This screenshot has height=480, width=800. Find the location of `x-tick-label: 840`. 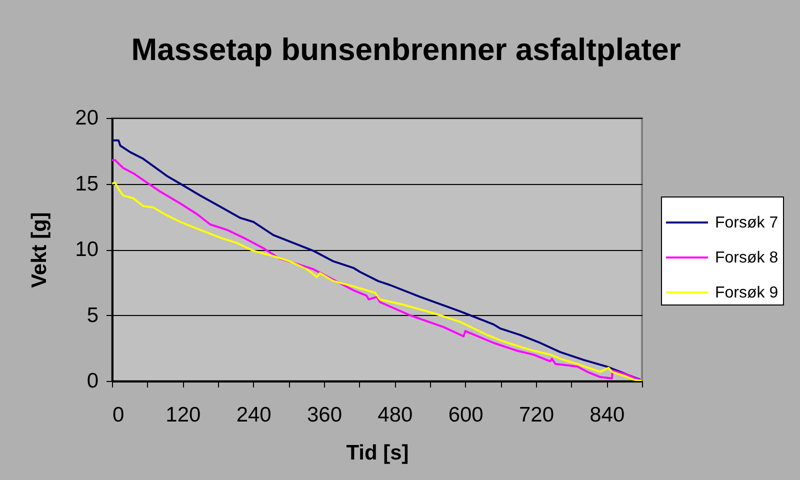

x-tick-label: 840 is located at coordinates (607, 415).